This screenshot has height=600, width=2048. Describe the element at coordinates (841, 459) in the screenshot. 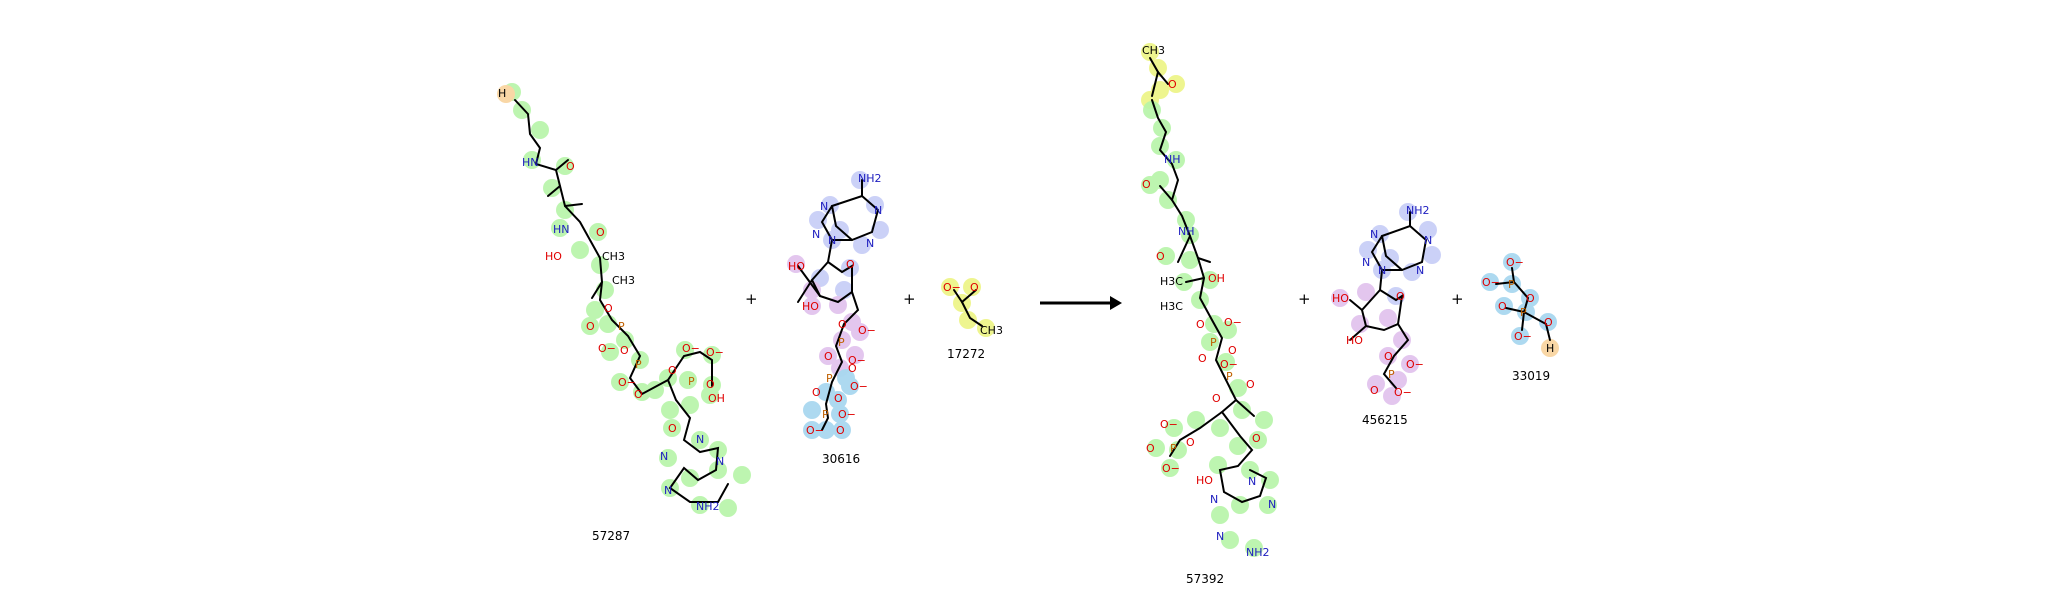

I see `compound-id-30616: 30616` at that location.